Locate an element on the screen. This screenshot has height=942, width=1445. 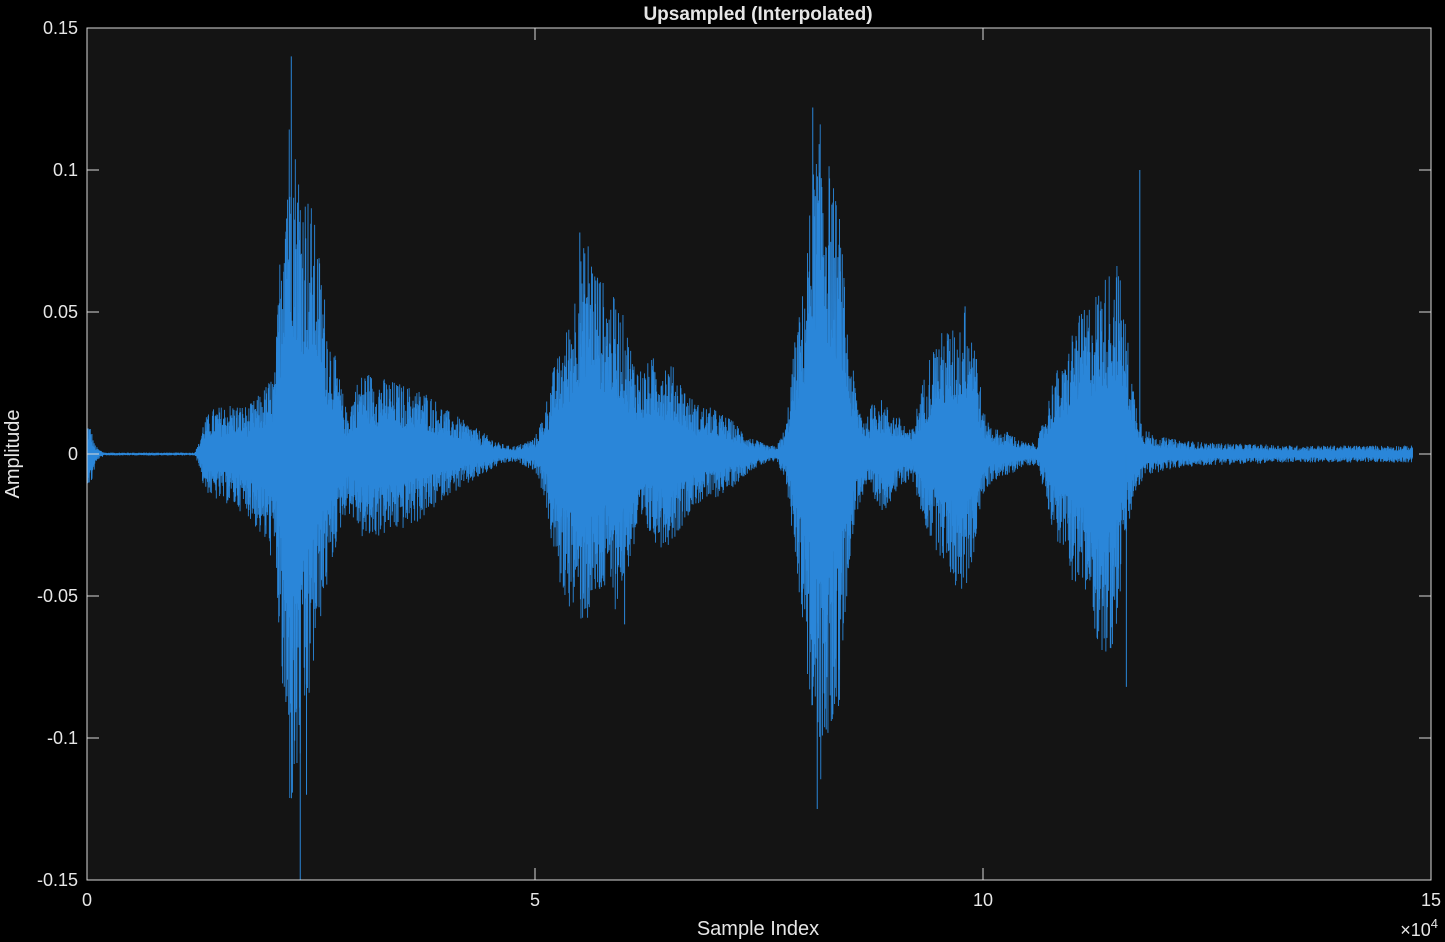
y-axis-label: Amplitude is located at coordinates (13, 454).